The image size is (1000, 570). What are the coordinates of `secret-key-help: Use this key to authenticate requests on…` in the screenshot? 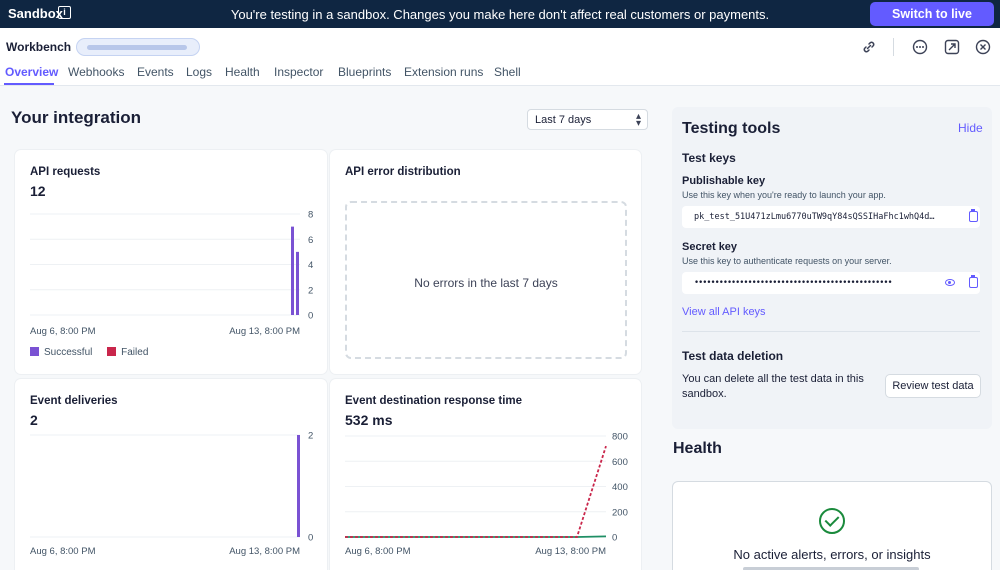 It's located at (787, 261).